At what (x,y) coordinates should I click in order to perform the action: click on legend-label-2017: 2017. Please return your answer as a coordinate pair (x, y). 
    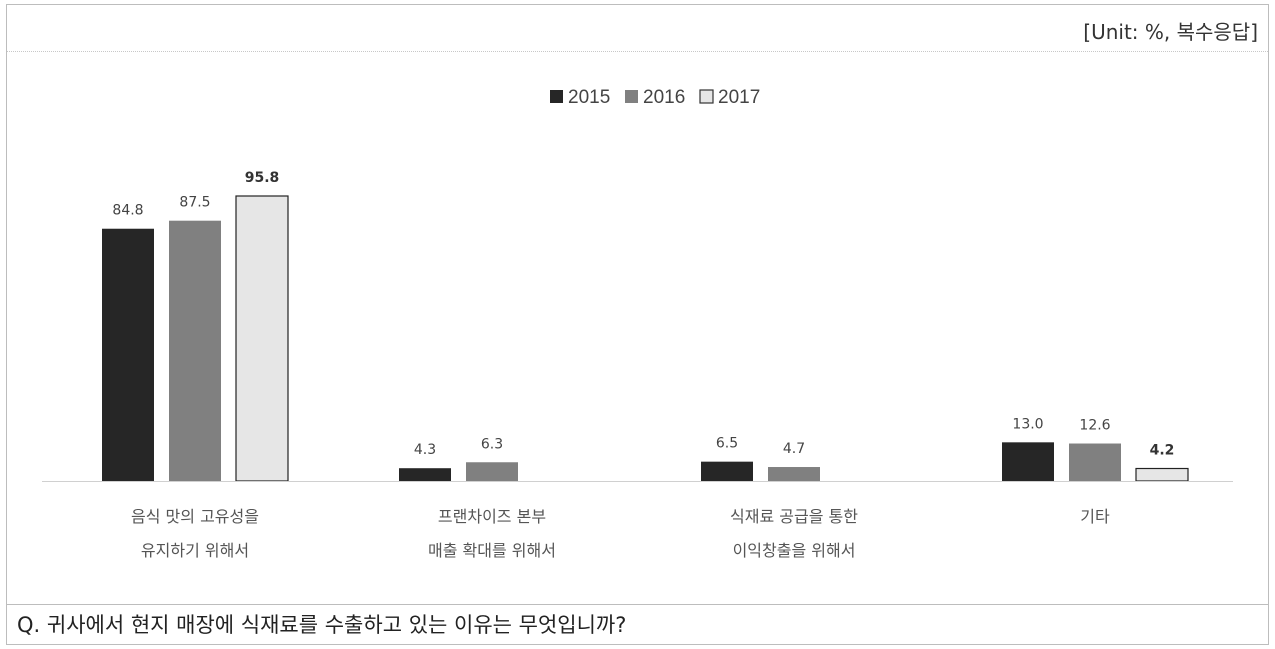
    Looking at the image, I should click on (739, 97).